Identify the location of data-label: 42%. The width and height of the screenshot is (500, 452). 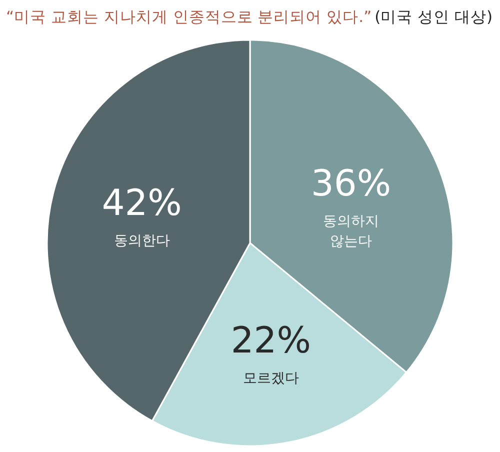
(142, 203).